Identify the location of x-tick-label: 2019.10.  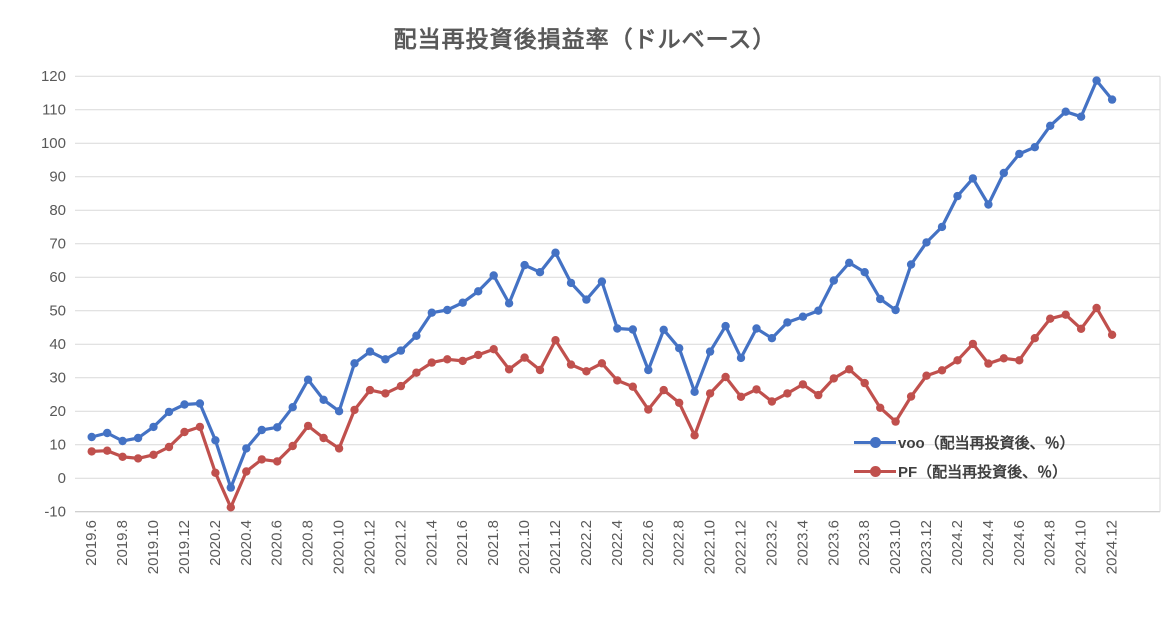
(153, 547).